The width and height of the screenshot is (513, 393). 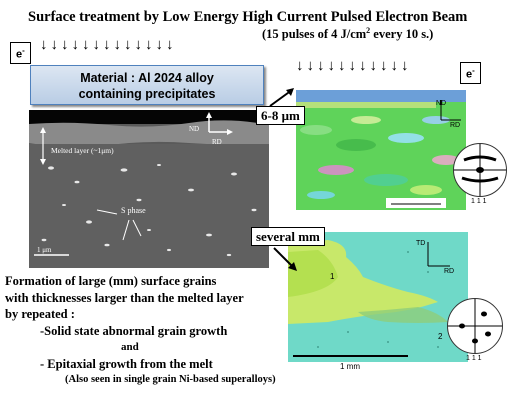 I want to click on label-6-8um: 6-8 μm, so click(x=280, y=115).